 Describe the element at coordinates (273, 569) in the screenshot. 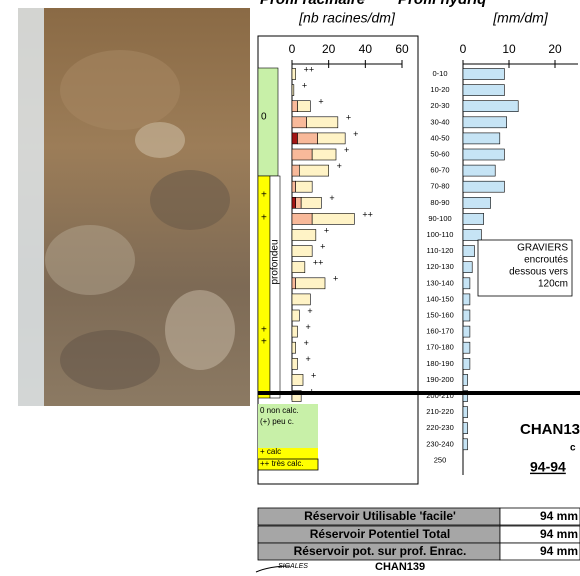

I see `logo-swoosh` at that location.